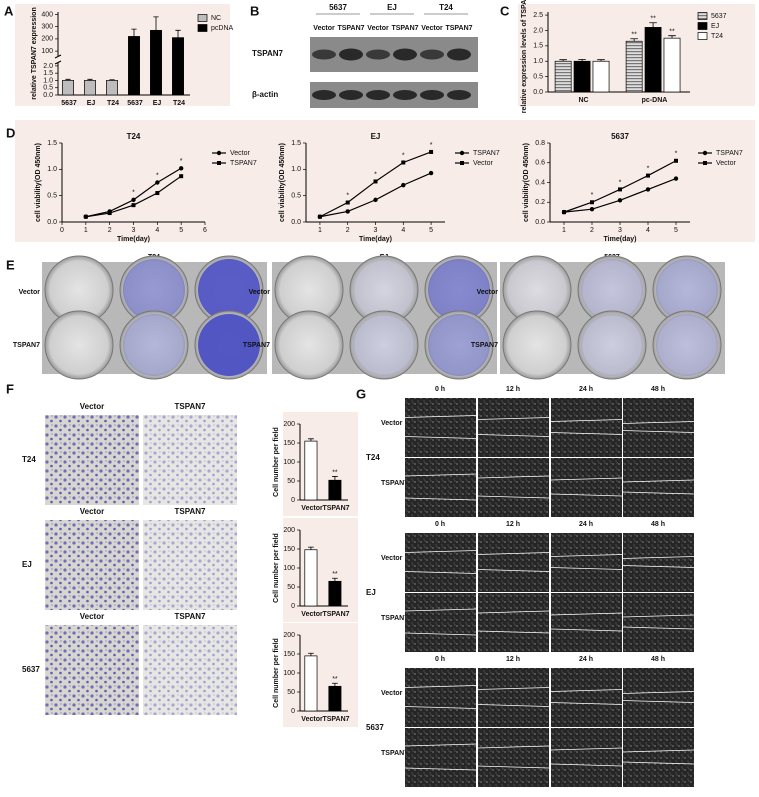  What do you see at coordinates (265, 94) in the screenshot?
I see `row-label: β-actin` at bounding box center [265, 94].